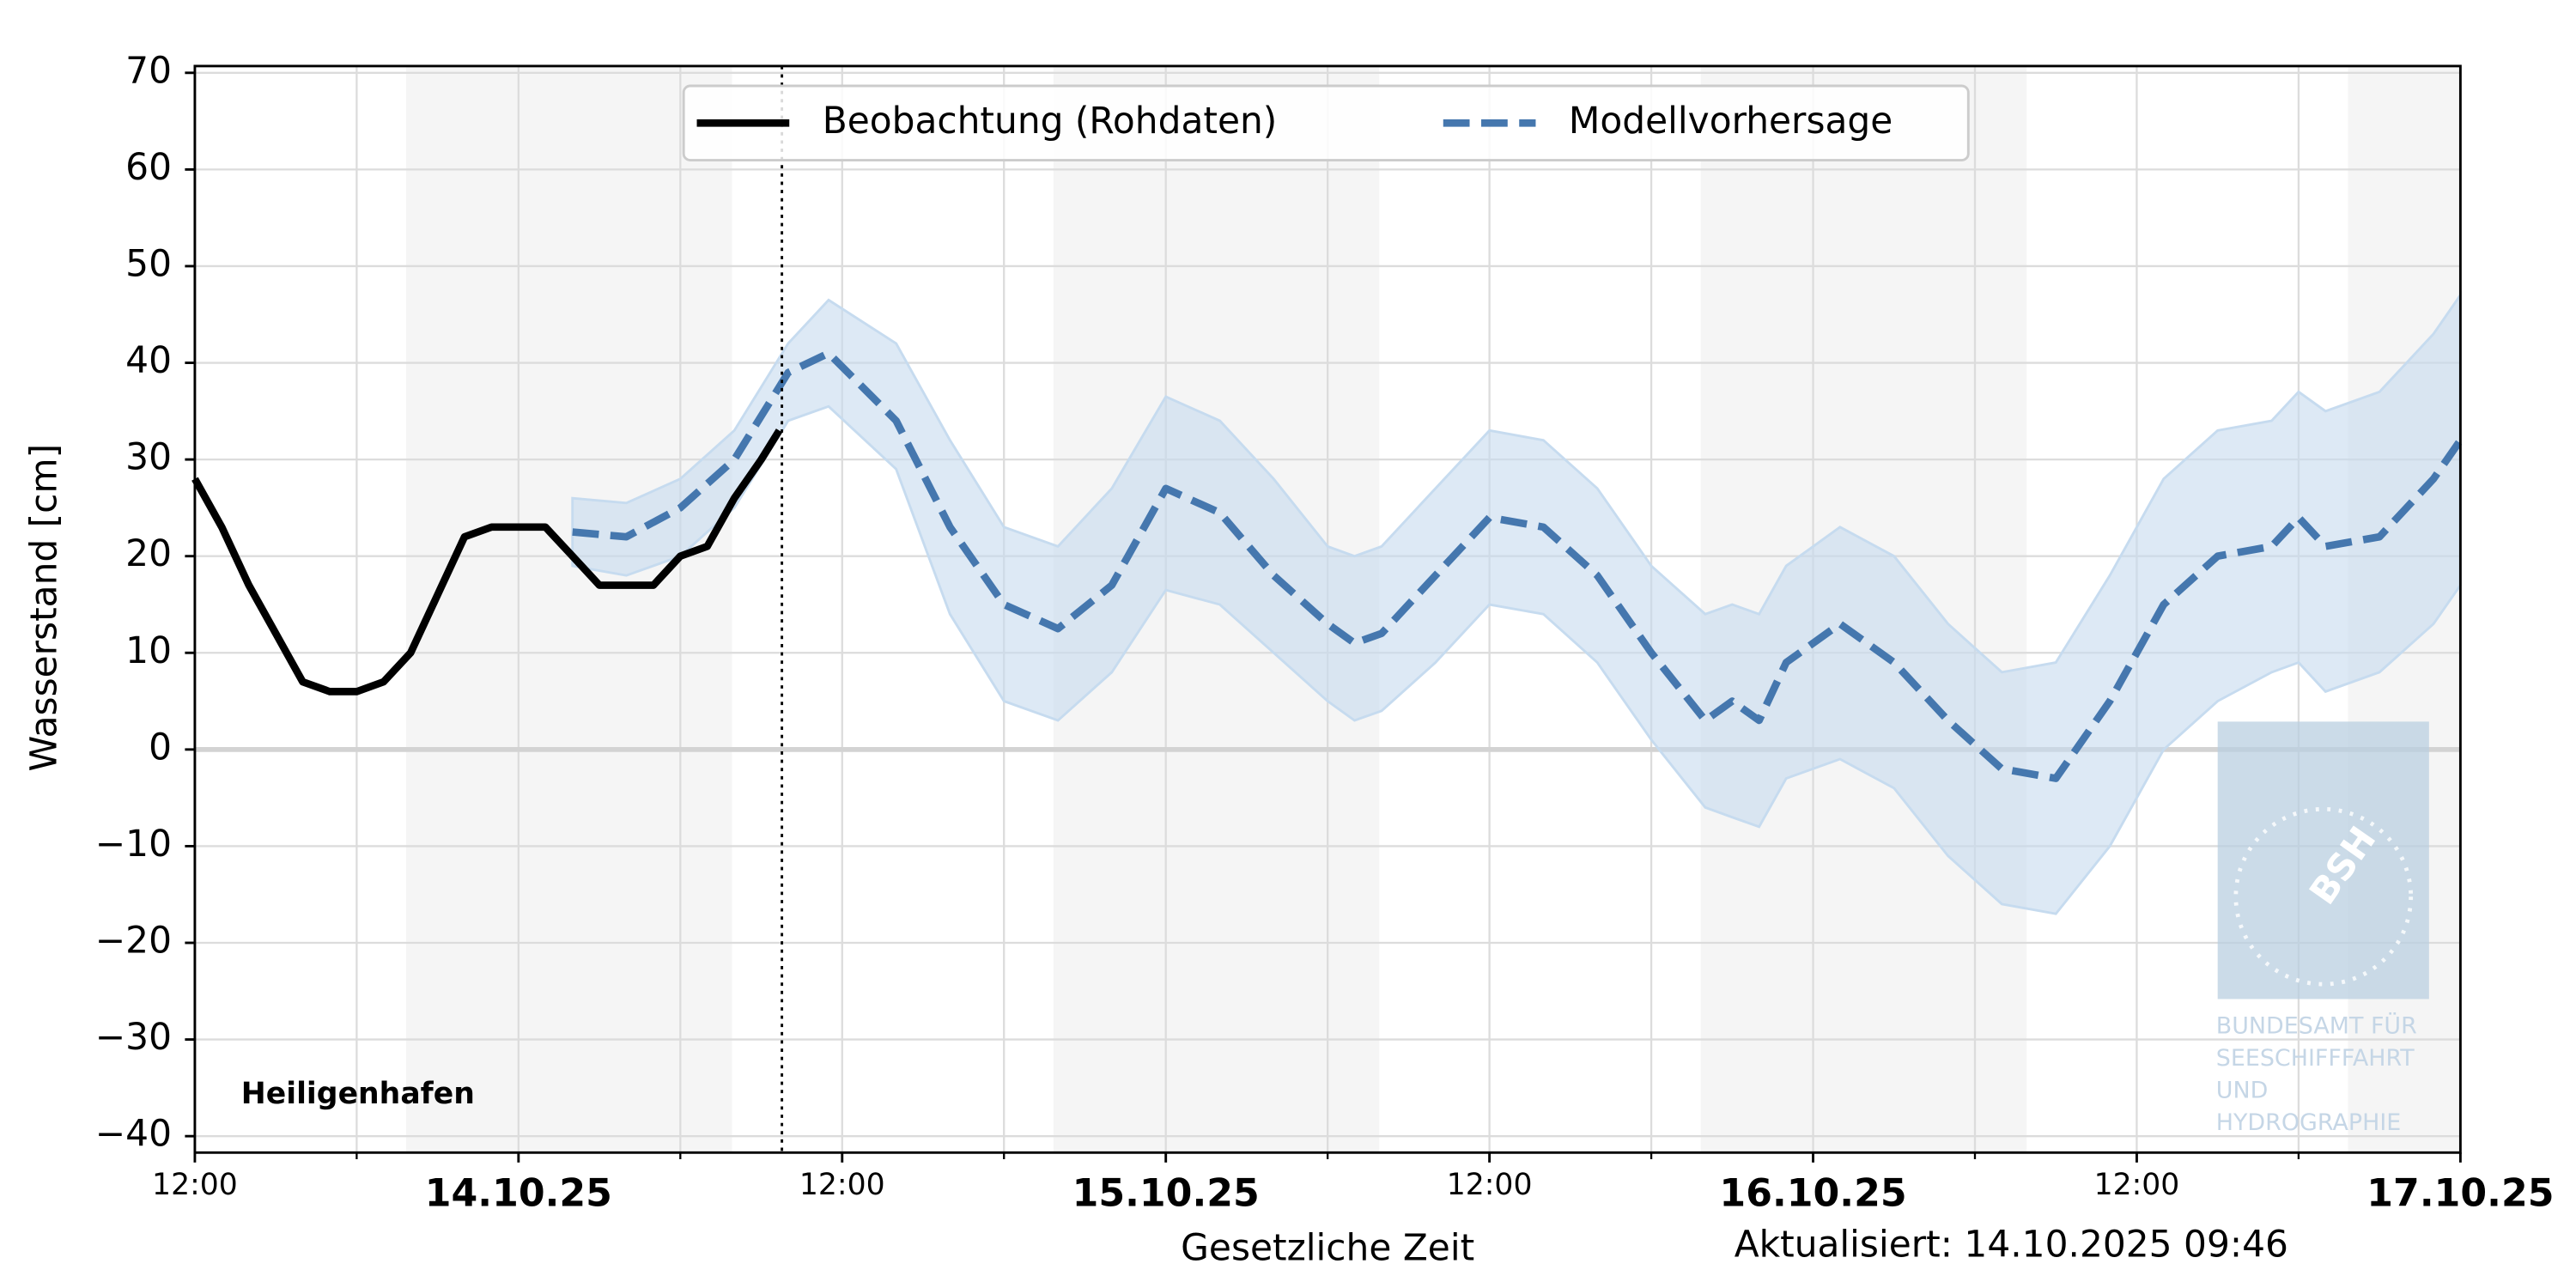  Describe the element at coordinates (519, 1193) in the screenshot. I see `x-tick-label: 14.10.25` at that location.